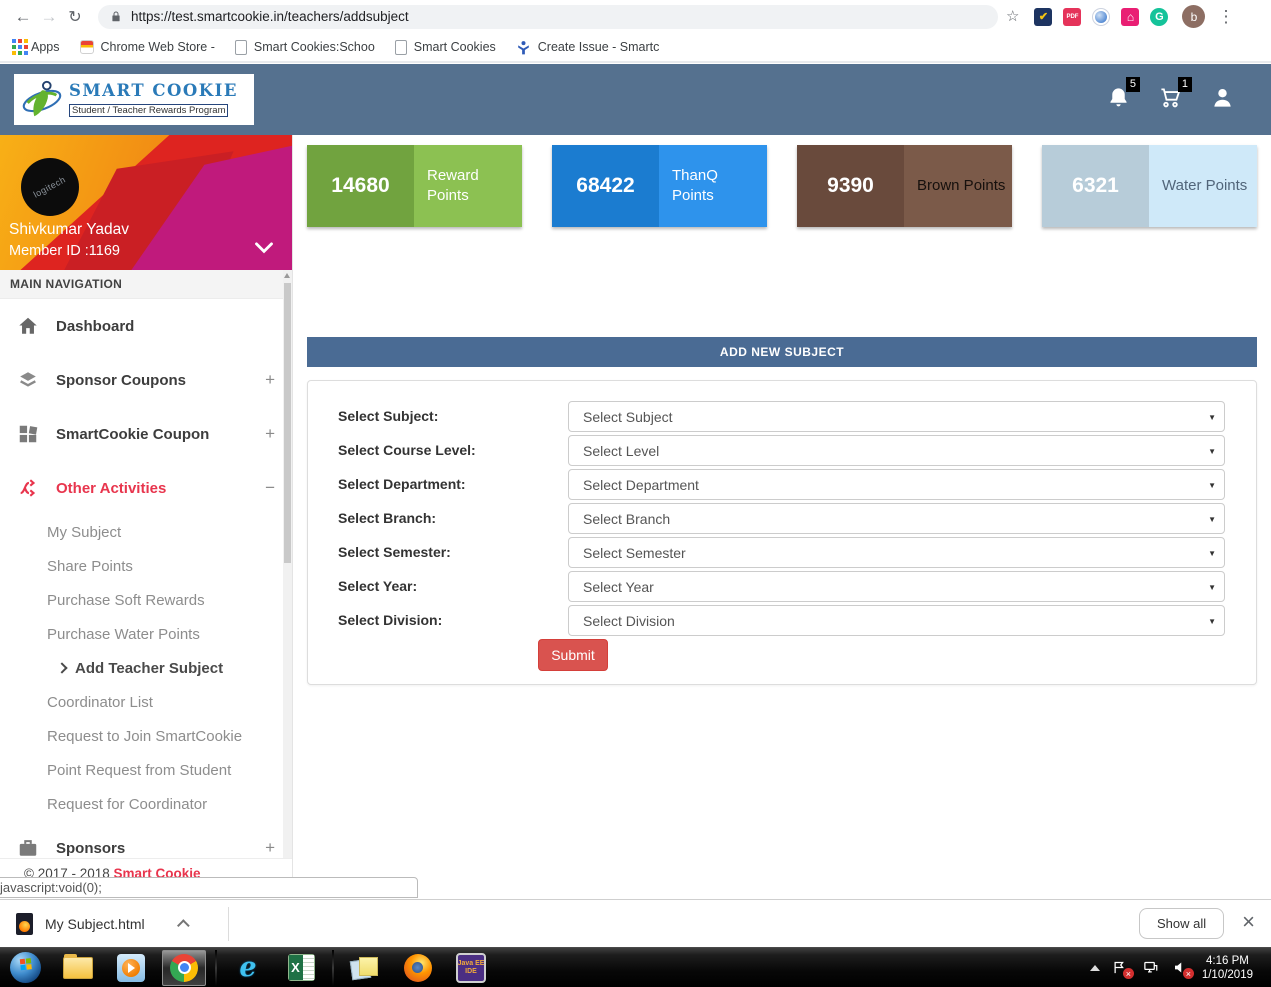 Image resolution: width=1271 pixels, height=987 pixels. What do you see at coordinates (896, 518) in the screenshot?
I see `branch-select: Select Branch` at bounding box center [896, 518].